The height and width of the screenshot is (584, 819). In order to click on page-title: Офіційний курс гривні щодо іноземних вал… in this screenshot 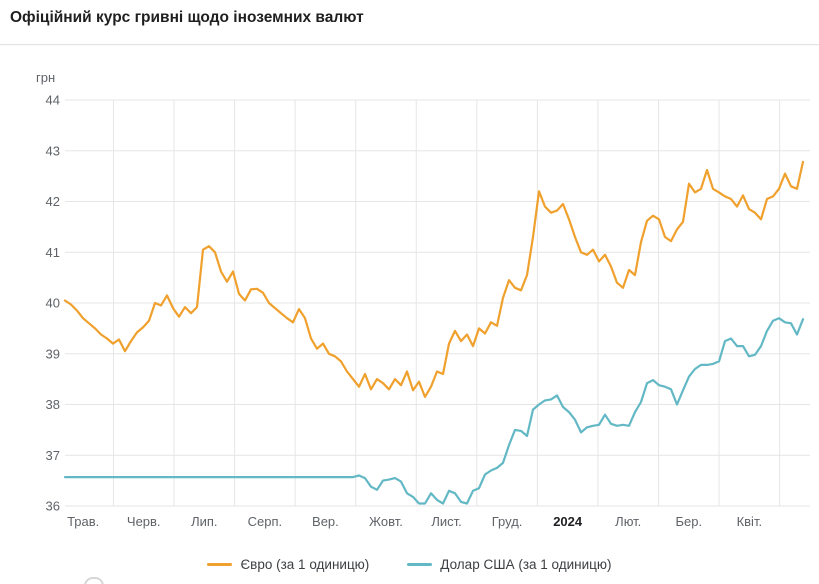, I will do `click(187, 17)`.